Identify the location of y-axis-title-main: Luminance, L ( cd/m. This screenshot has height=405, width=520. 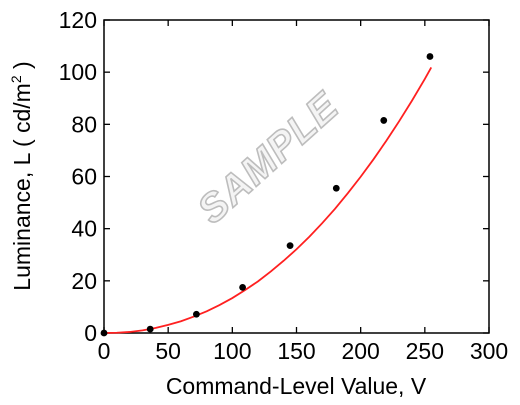
(22, 187).